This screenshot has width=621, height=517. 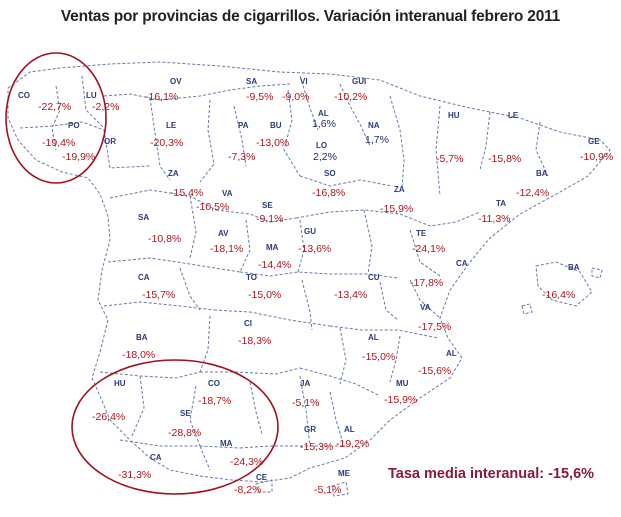 What do you see at coordinates (144, 277) in the screenshot?
I see `province-abbr-29: CA` at bounding box center [144, 277].